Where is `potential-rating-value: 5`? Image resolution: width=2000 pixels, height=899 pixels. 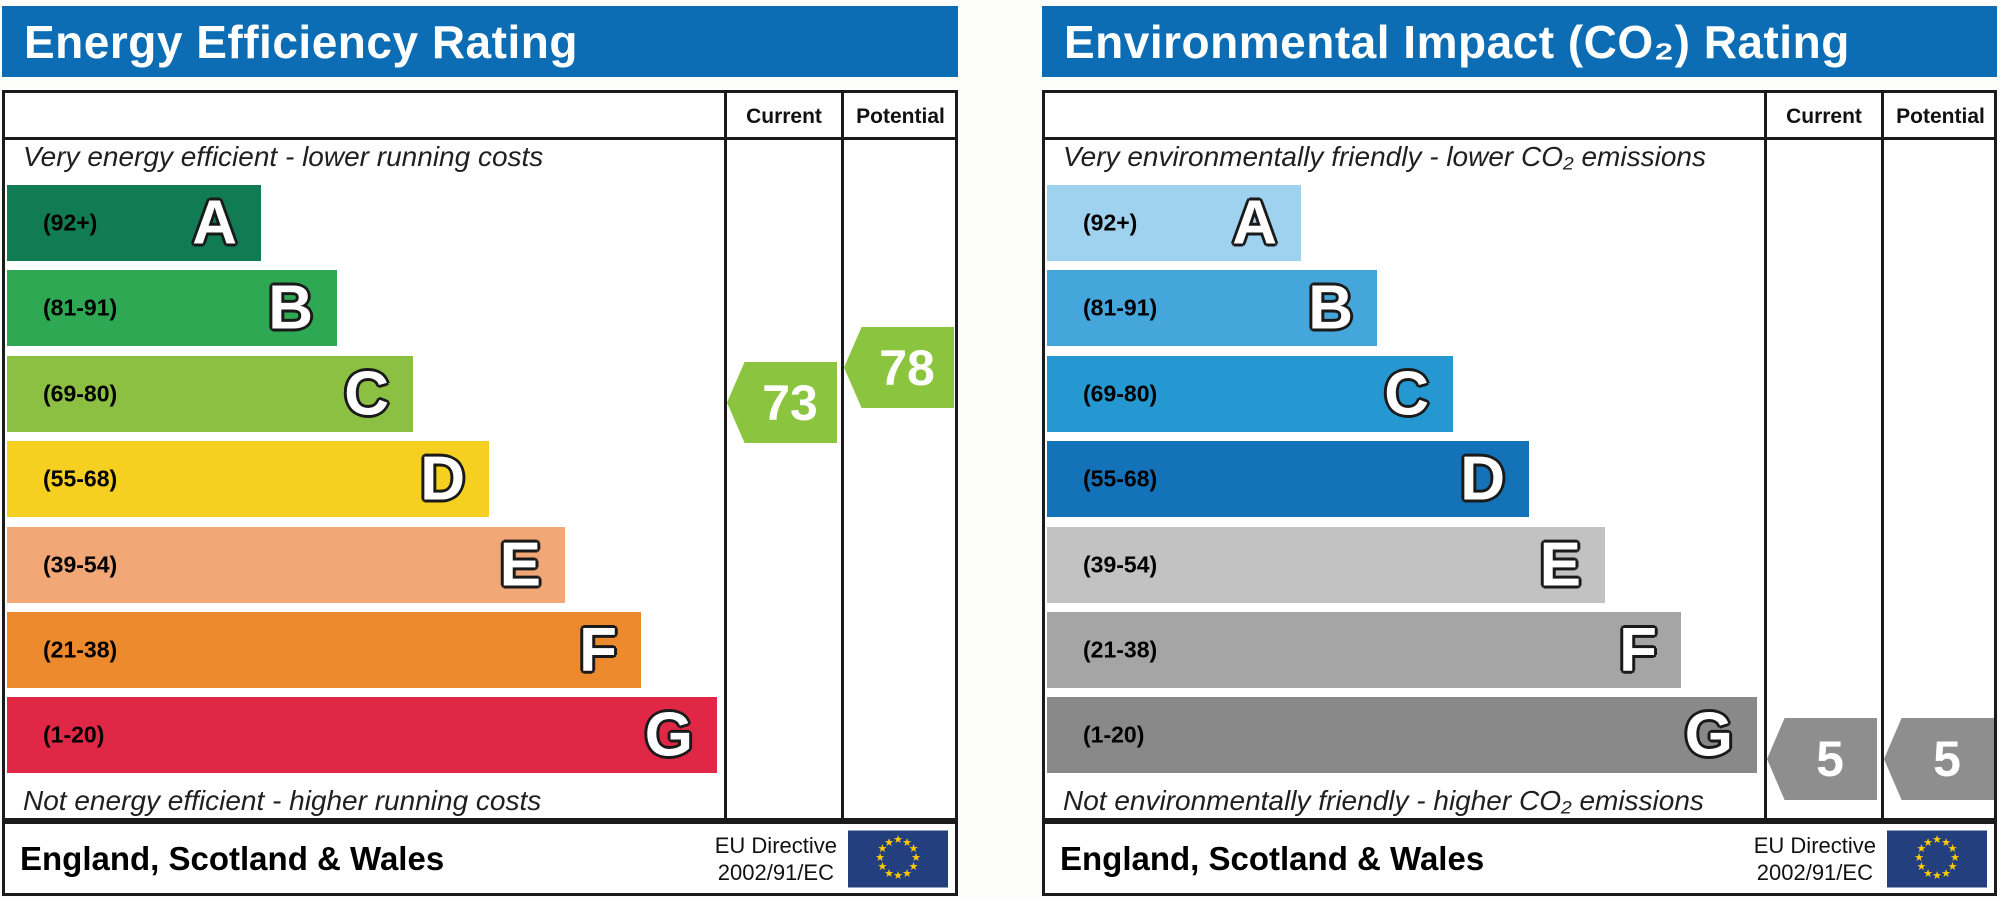
potential-rating-value: 5 is located at coordinates (1947, 759).